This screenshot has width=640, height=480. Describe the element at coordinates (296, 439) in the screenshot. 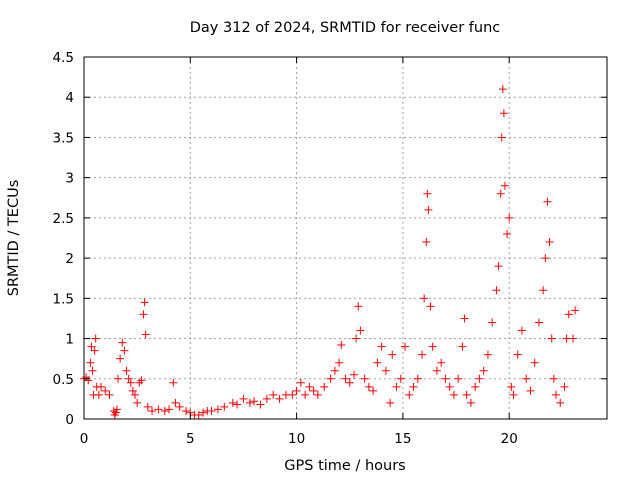

I see `x-tick-label: 10` at that location.